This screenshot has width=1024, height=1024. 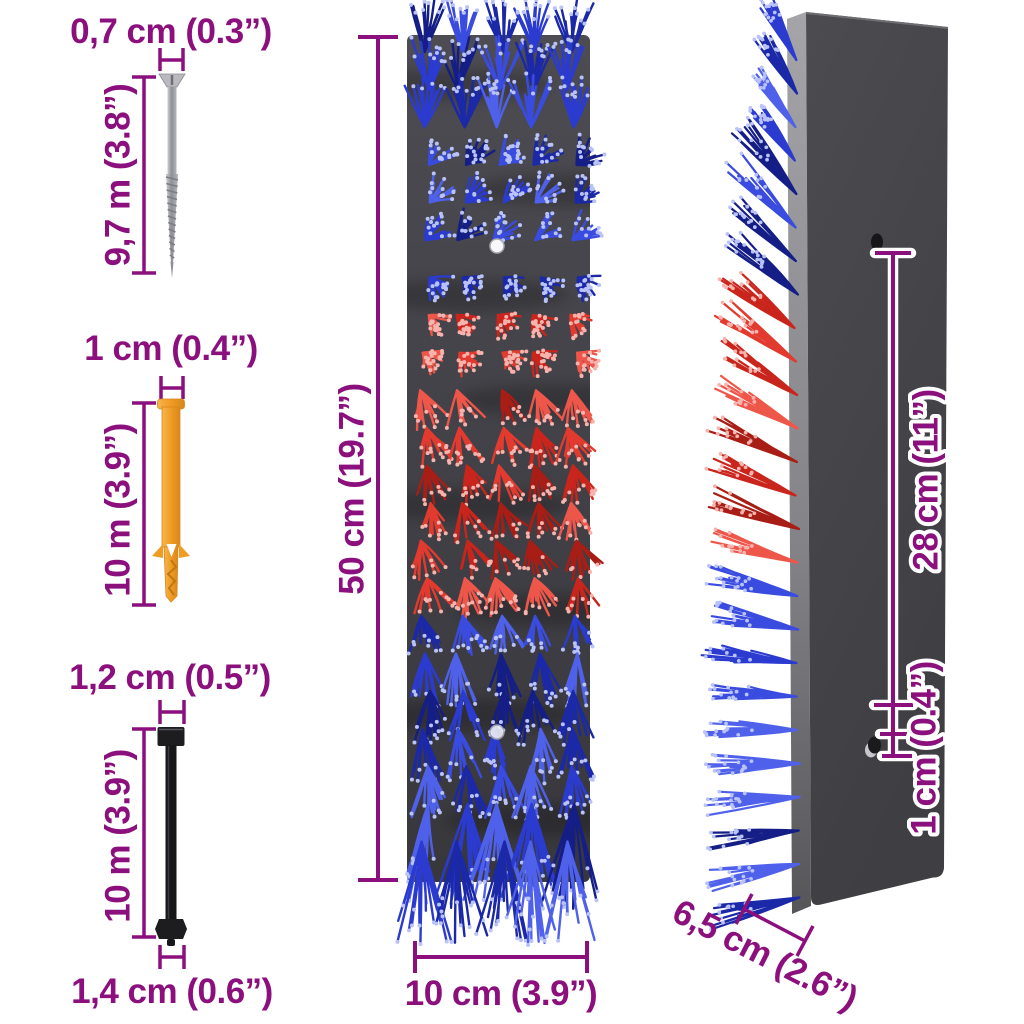 I want to click on screw-shank, so click(x=172, y=131).